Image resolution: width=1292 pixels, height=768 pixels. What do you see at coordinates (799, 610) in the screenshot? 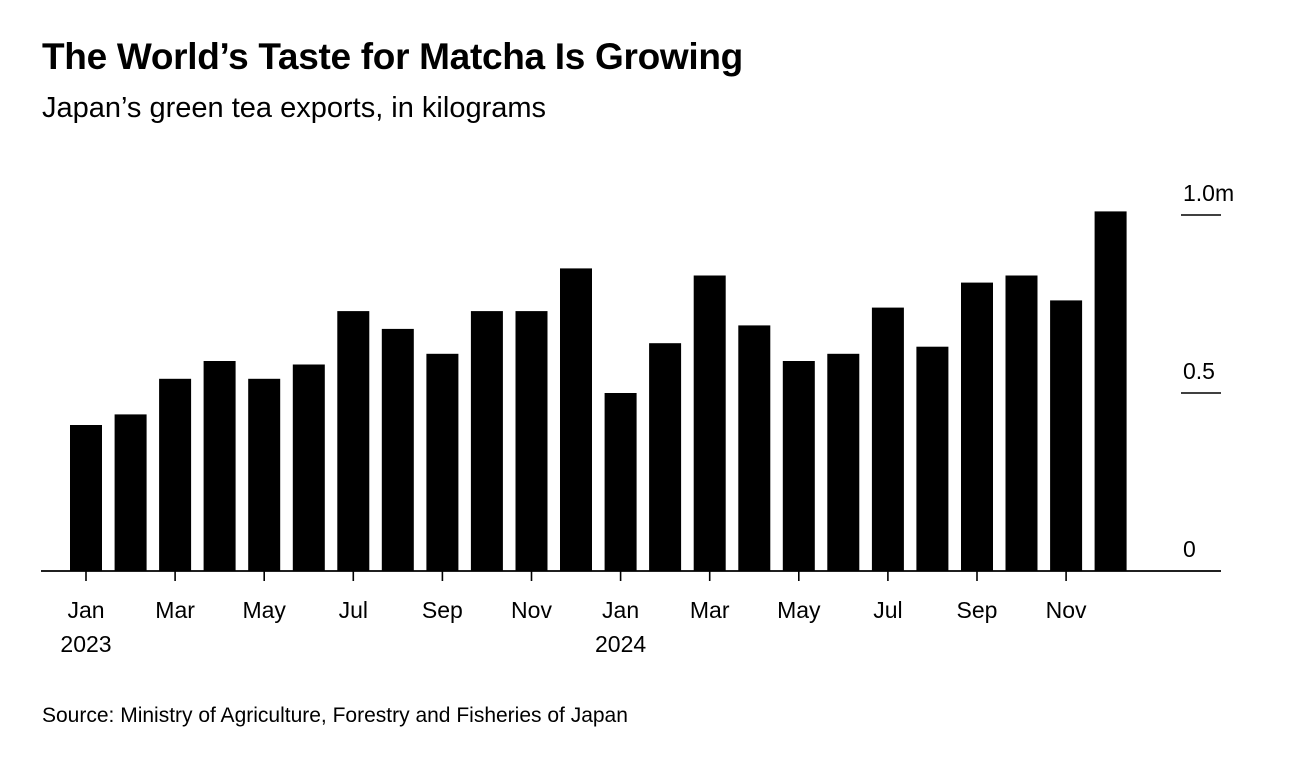
I see `x-tick-label-8: May` at bounding box center [799, 610].